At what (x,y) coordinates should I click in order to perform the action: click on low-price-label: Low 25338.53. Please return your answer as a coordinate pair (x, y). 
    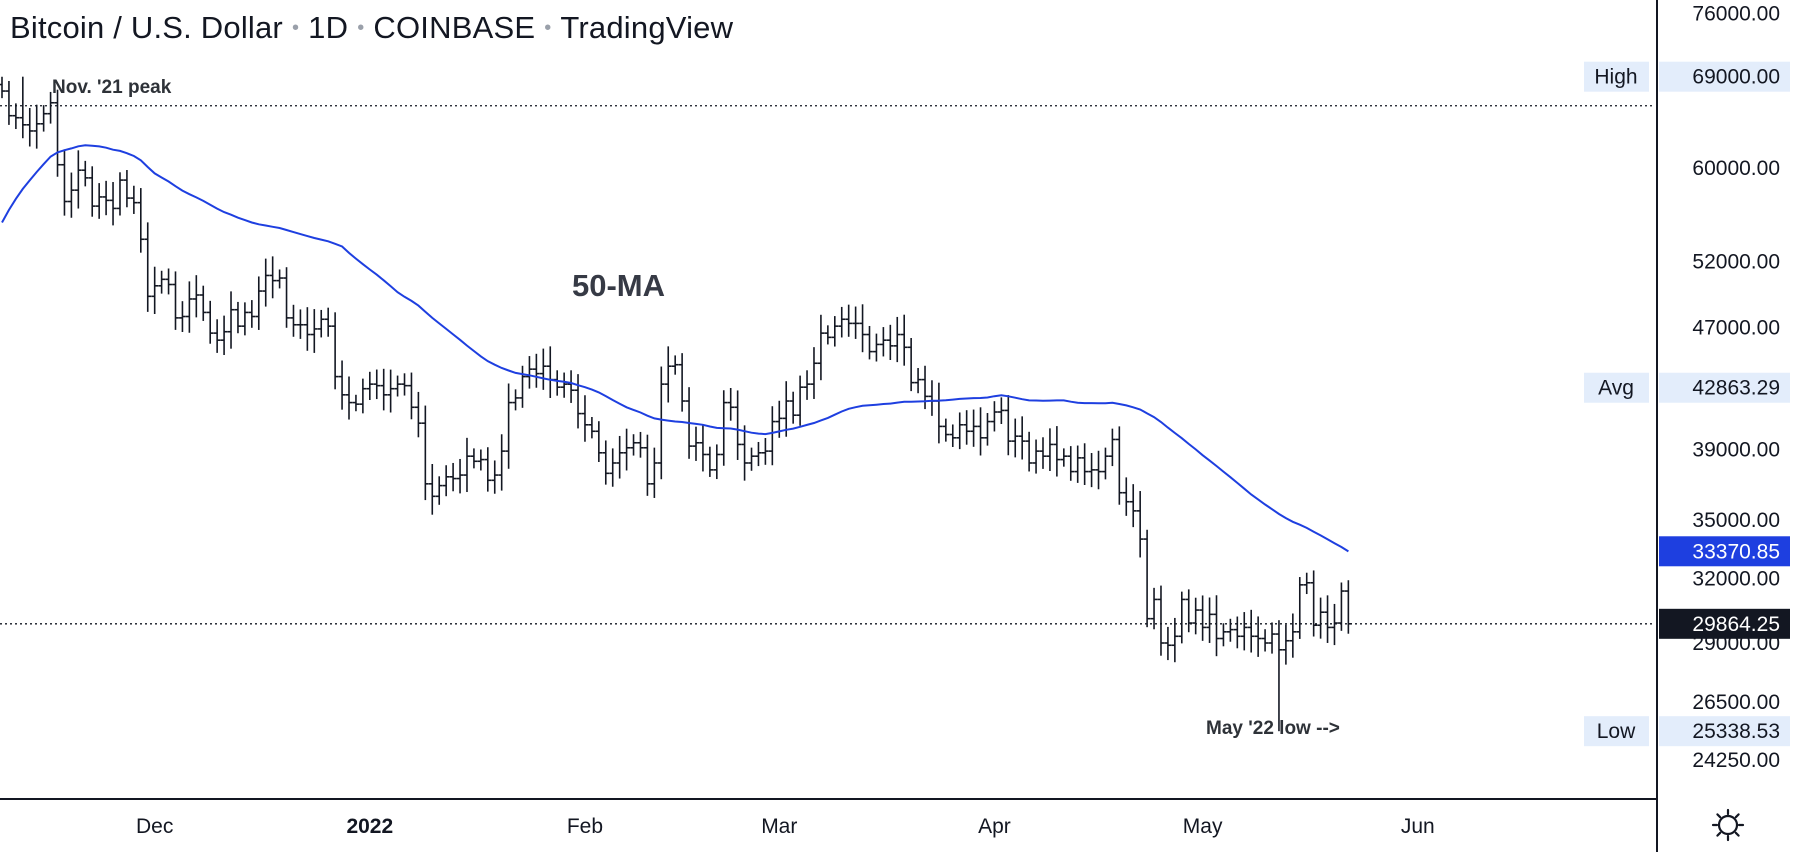
    Looking at the image, I should click on (1687, 731).